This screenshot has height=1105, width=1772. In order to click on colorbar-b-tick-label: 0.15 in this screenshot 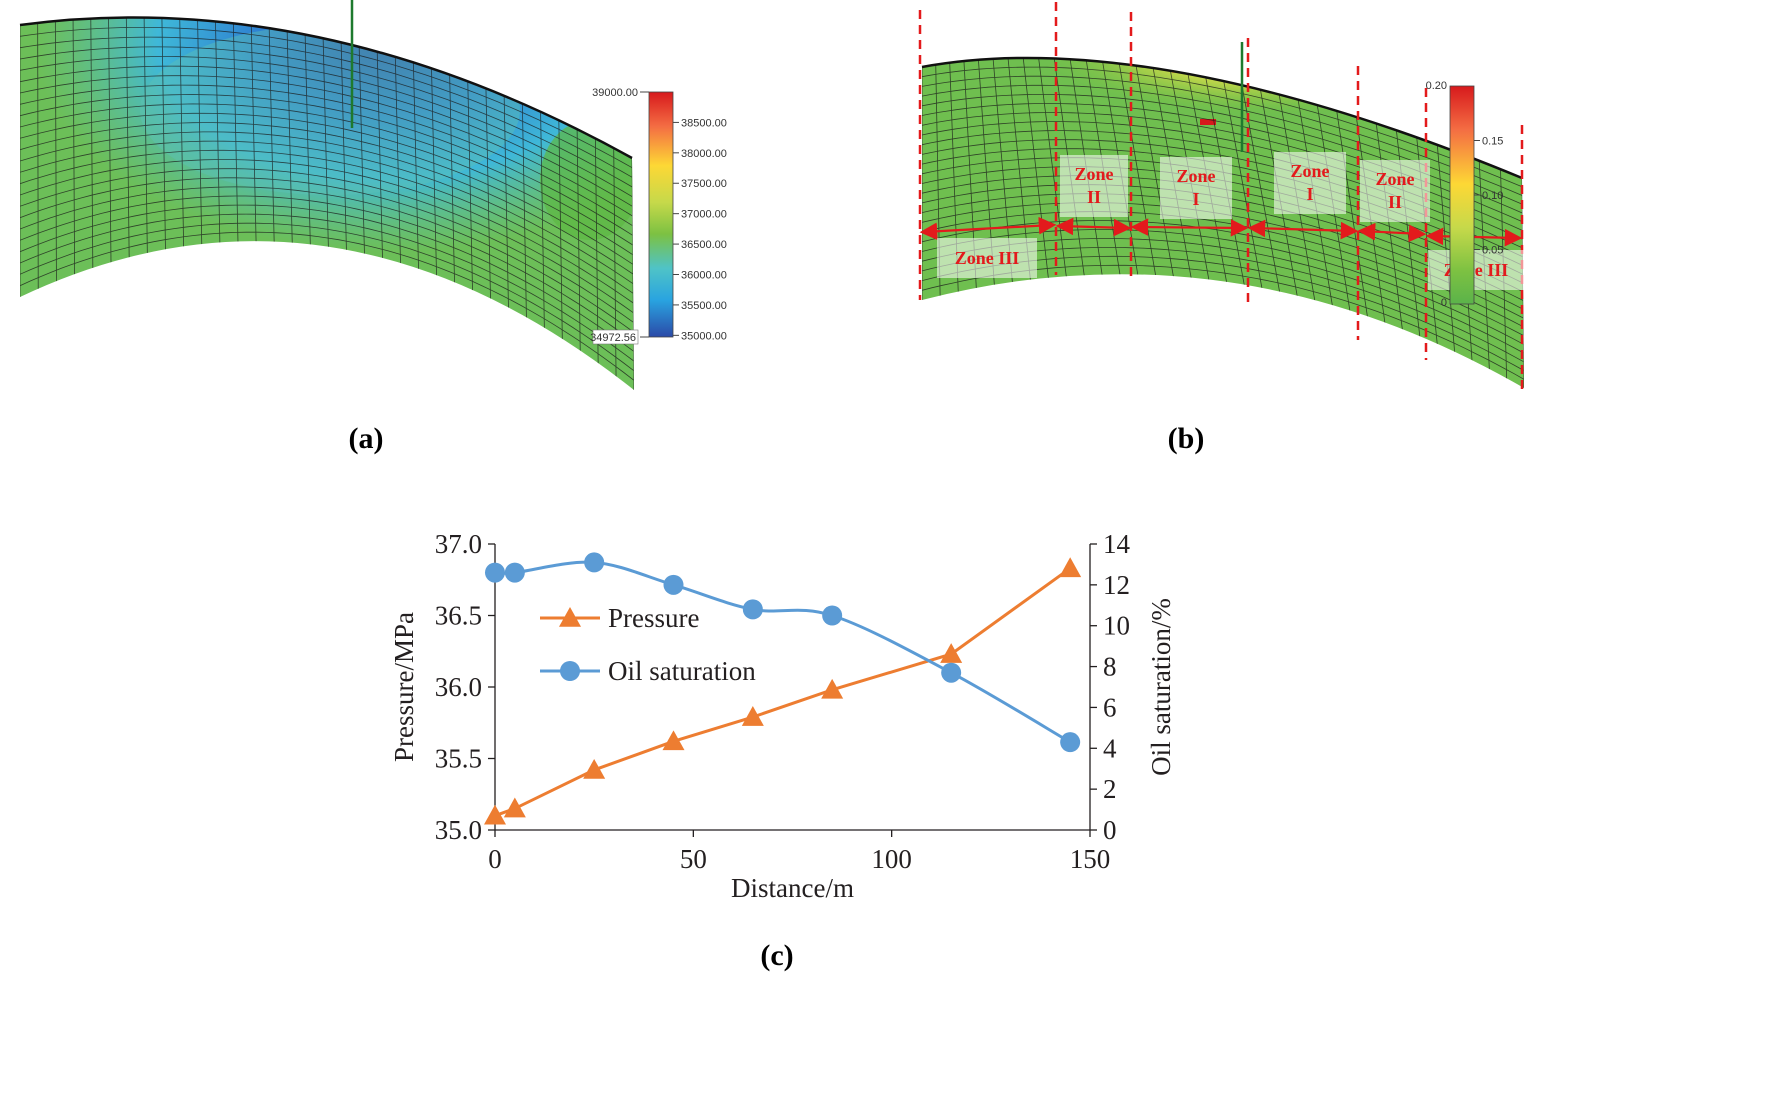, I will do `click(1492, 142)`.